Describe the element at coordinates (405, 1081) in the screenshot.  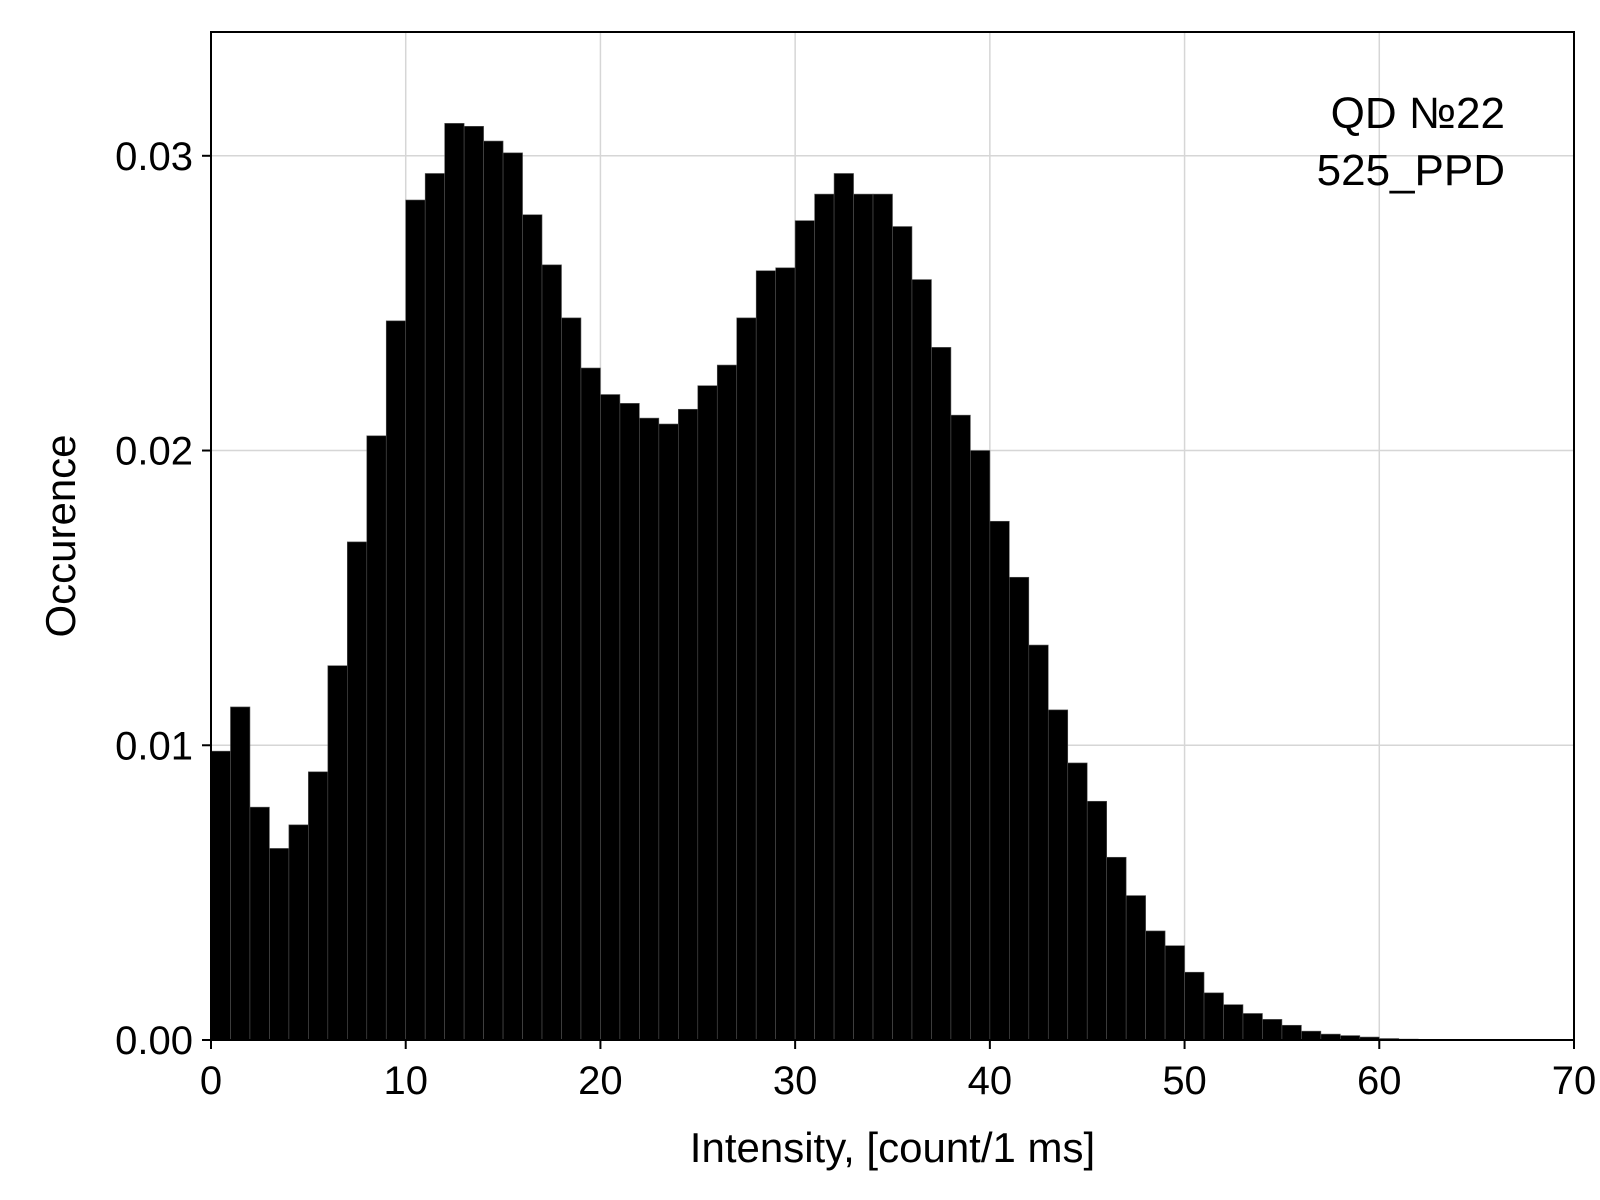
I see `x-tick-label: 10` at that location.